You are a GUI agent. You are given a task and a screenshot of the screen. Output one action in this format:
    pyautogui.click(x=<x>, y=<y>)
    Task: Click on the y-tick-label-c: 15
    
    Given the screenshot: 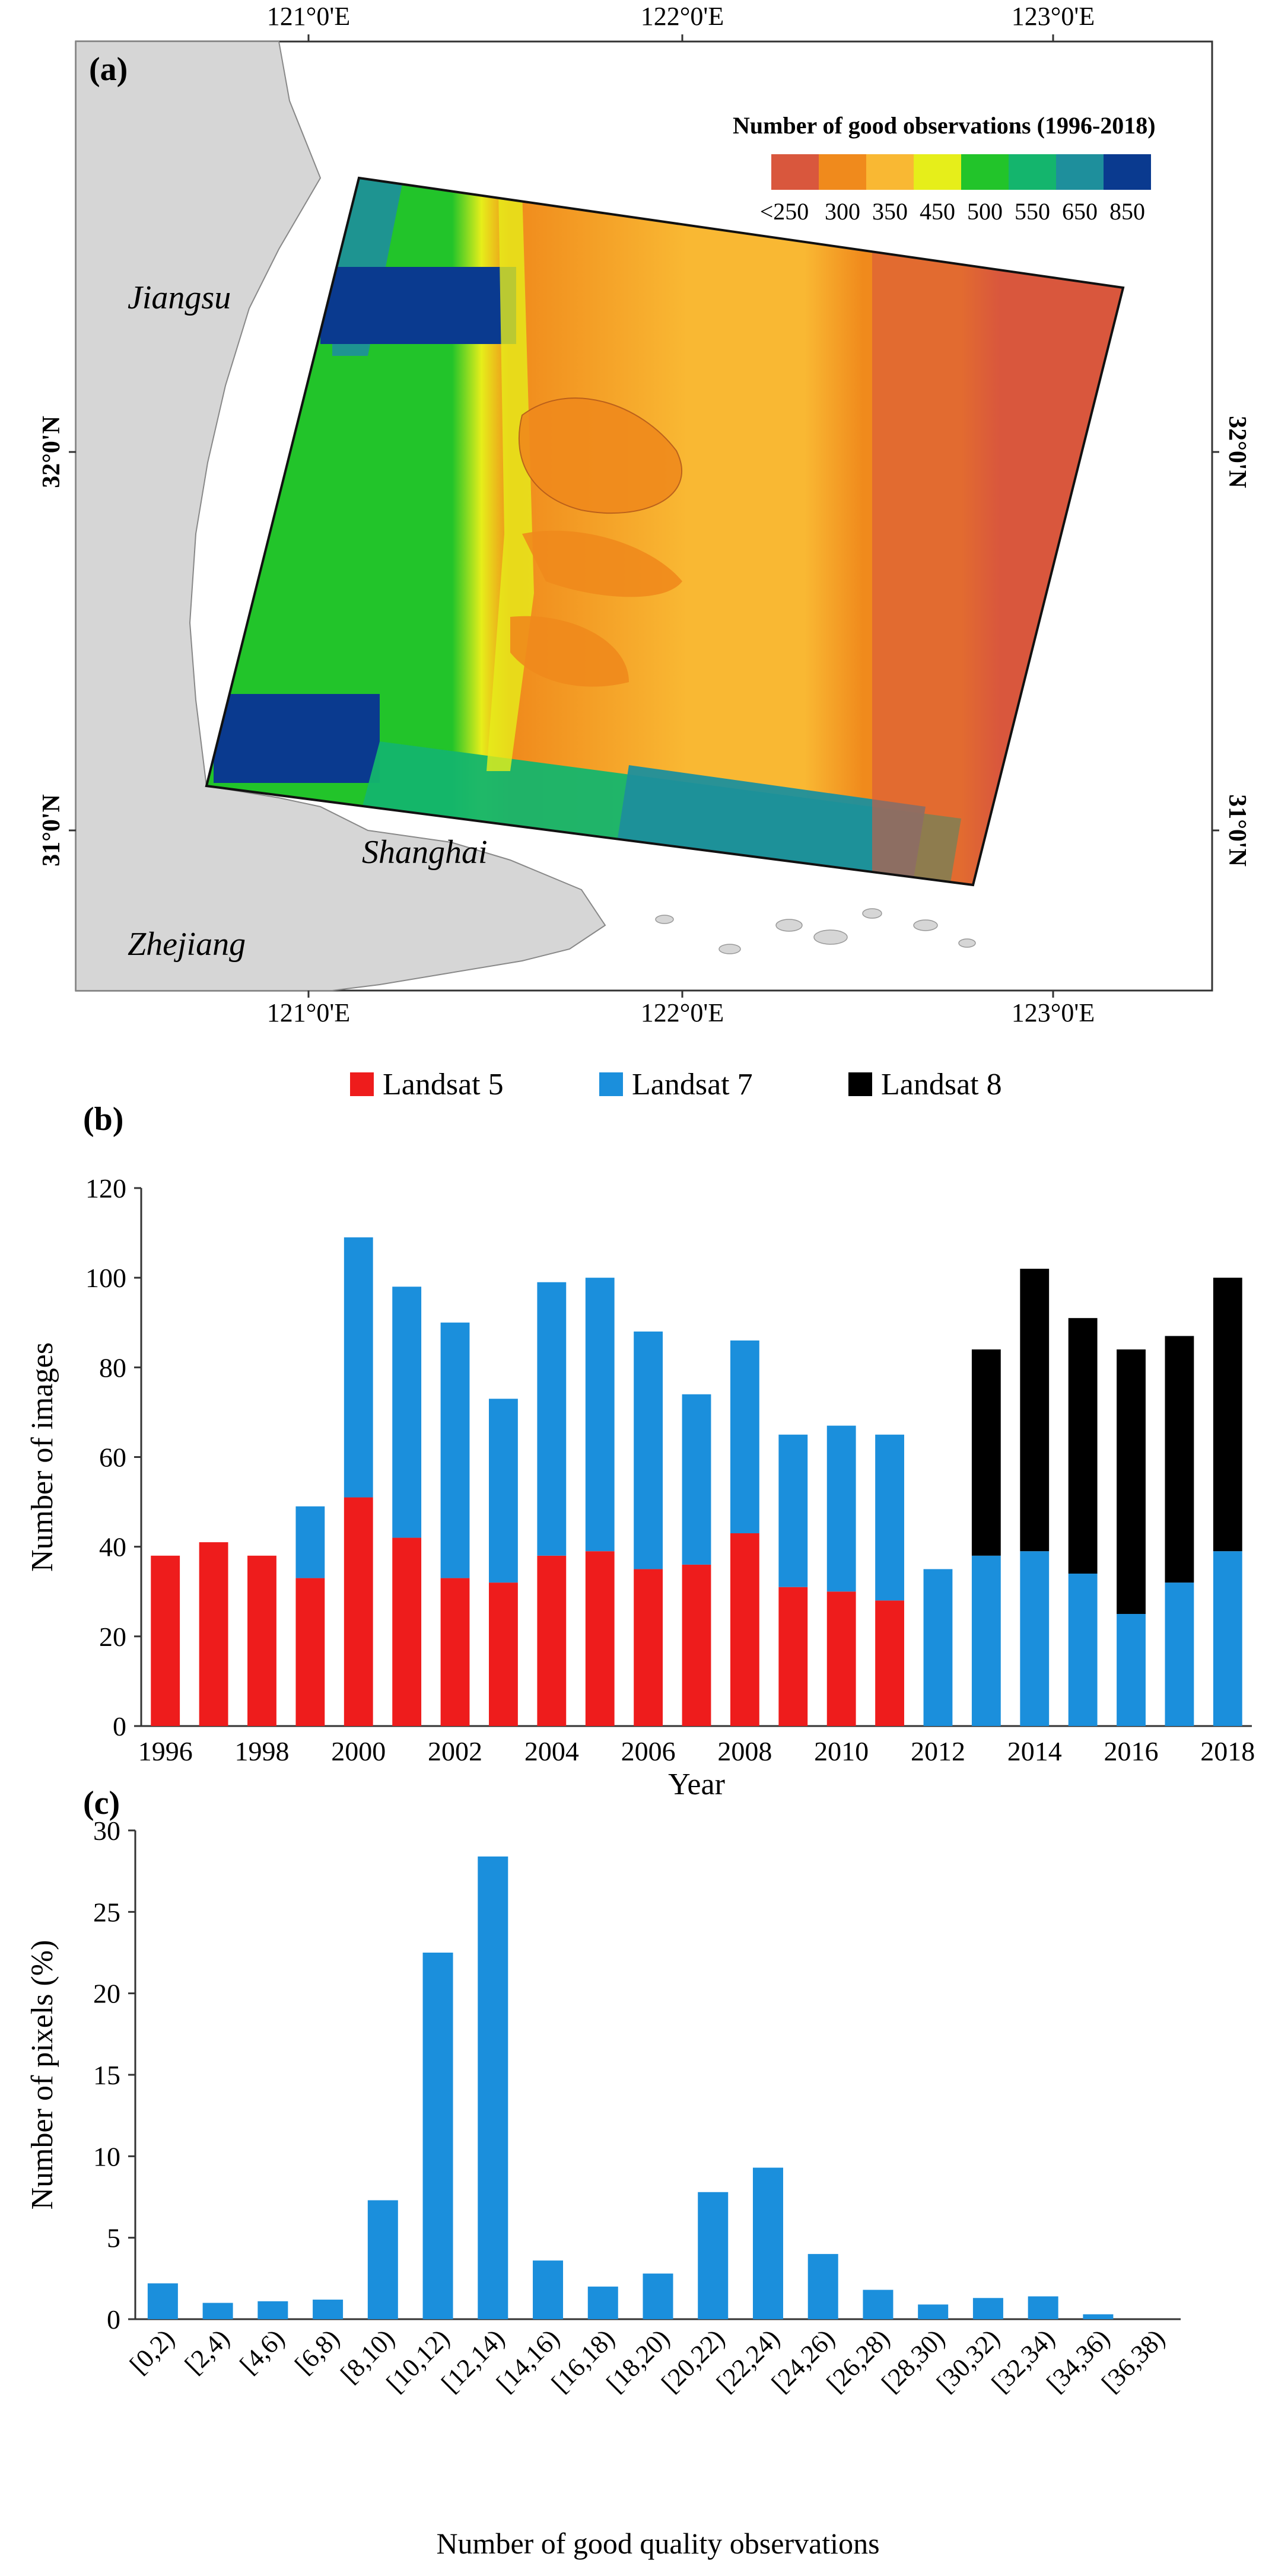 What is the action you would take?
    pyautogui.click(x=106, y=2075)
    